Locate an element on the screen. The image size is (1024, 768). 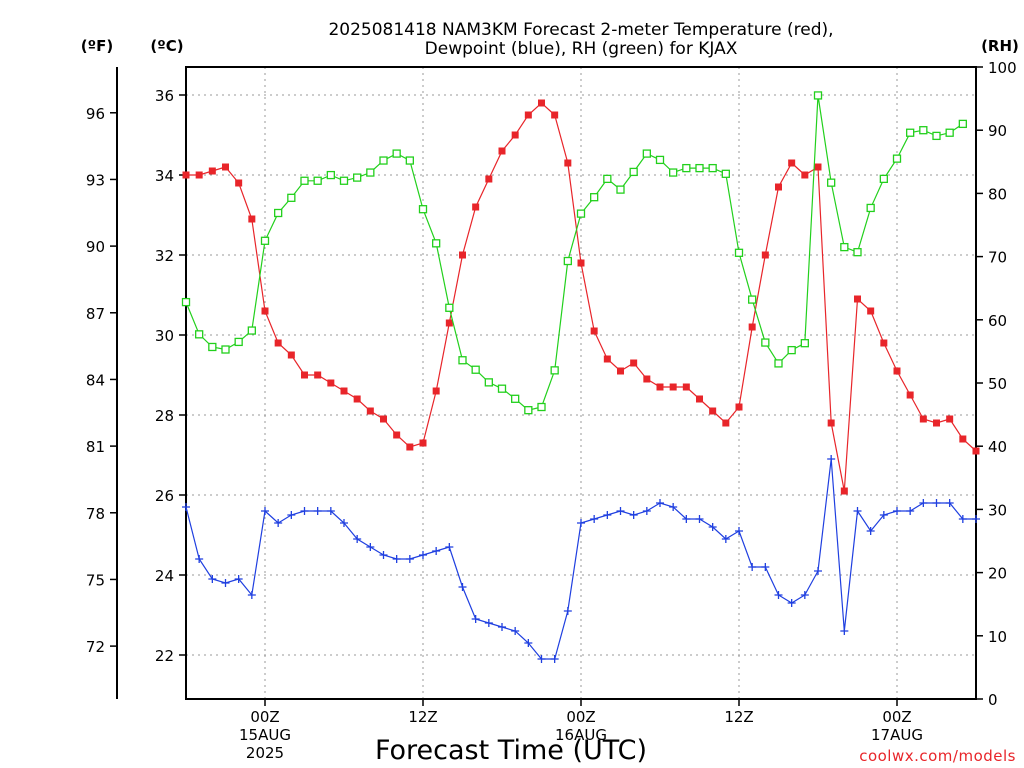
time-tick-label: 12Z is located at coordinates (738, 717).